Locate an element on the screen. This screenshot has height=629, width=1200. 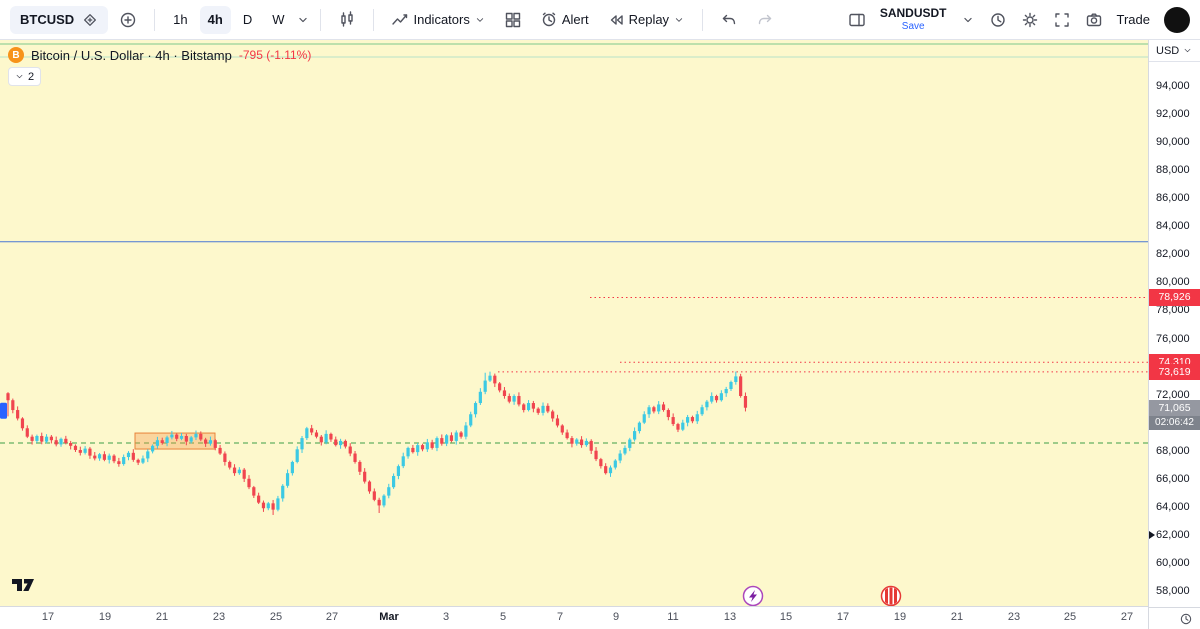
time-axis: 17 19 21 23 25 27 Mar 3 5 7 9 11 13 15 17 19 21 23 25 27 is located at coordinates (574, 617).